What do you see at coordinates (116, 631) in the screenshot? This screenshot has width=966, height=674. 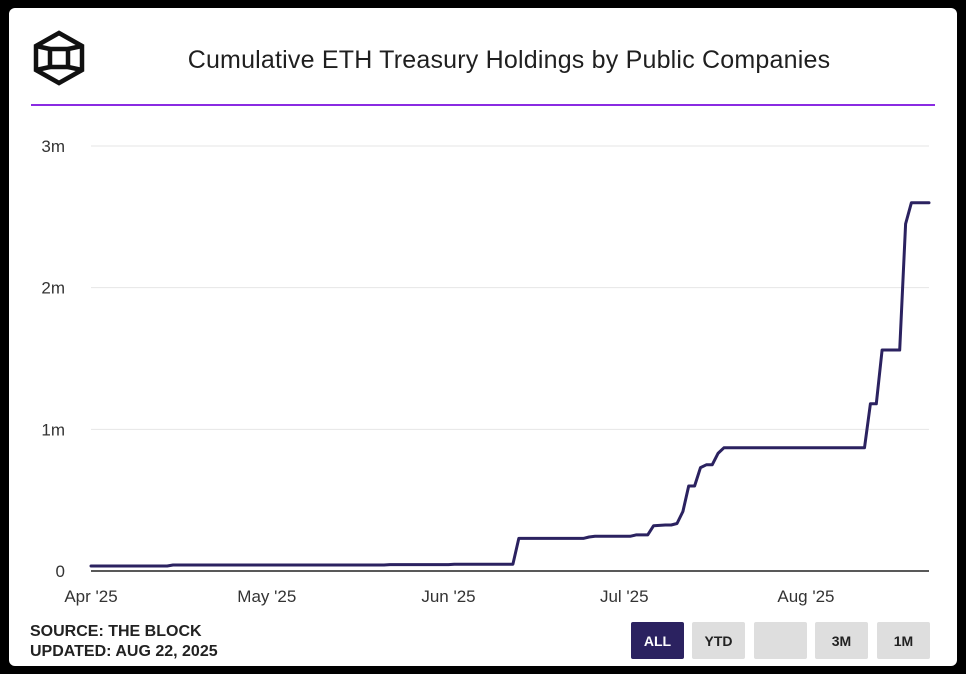 I see `source-text: SOURCE: THE BLOCK` at bounding box center [116, 631].